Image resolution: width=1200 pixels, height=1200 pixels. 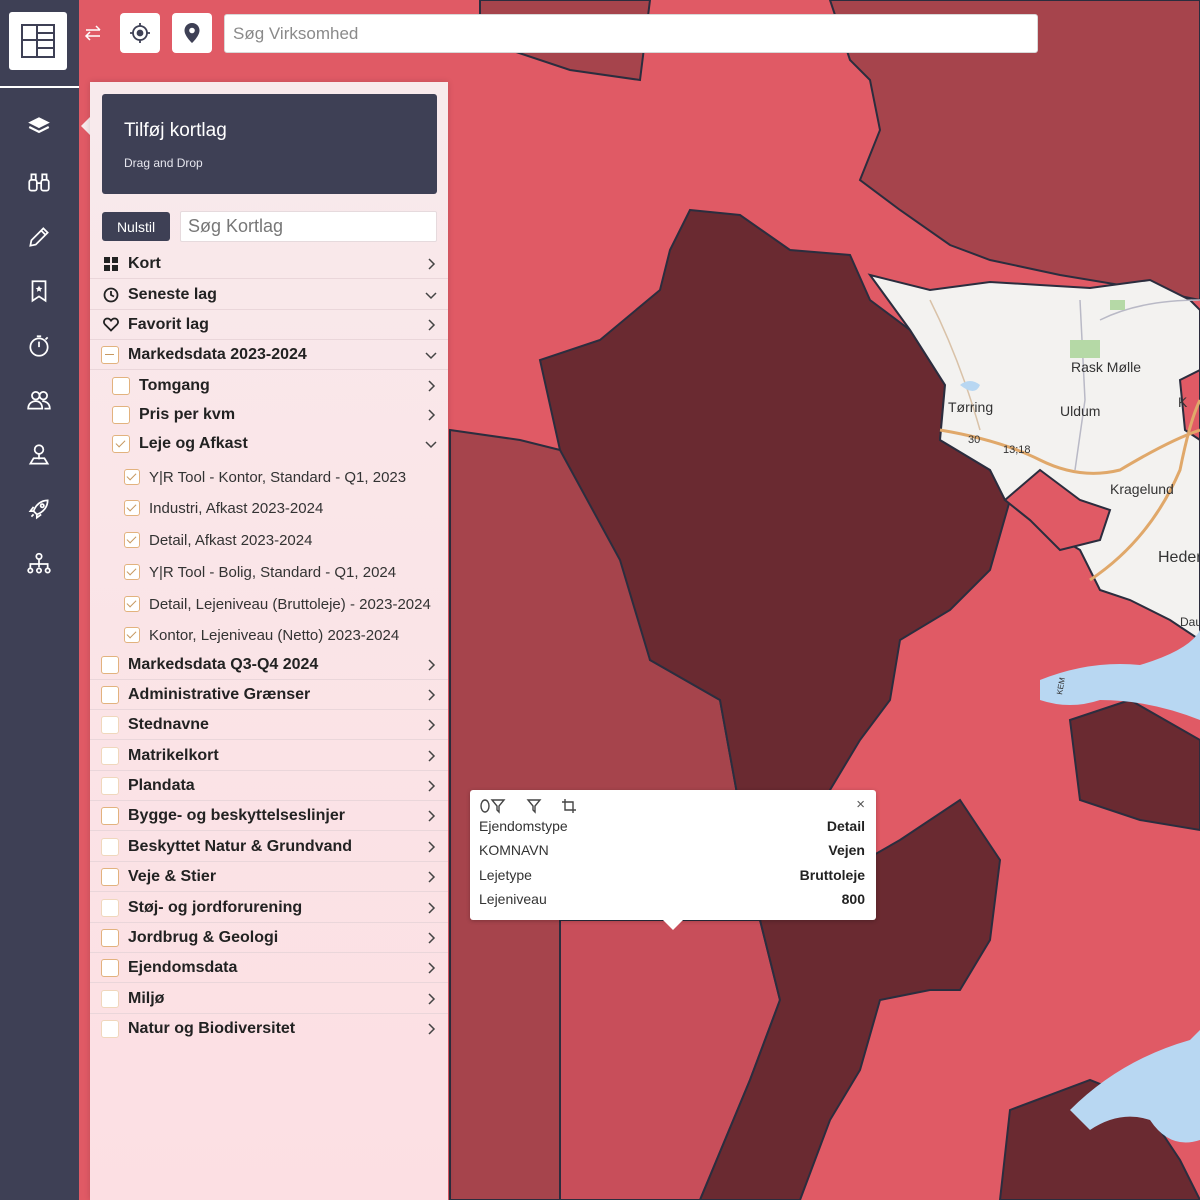 I want to click on layer-group-label: Miljø, so click(x=146, y=998).